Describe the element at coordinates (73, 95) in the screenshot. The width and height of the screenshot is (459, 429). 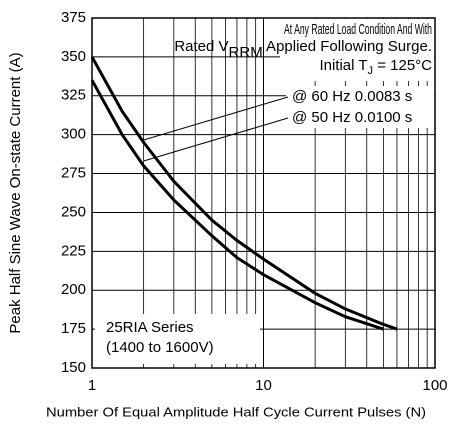
I see `y-tick-label: 325` at that location.